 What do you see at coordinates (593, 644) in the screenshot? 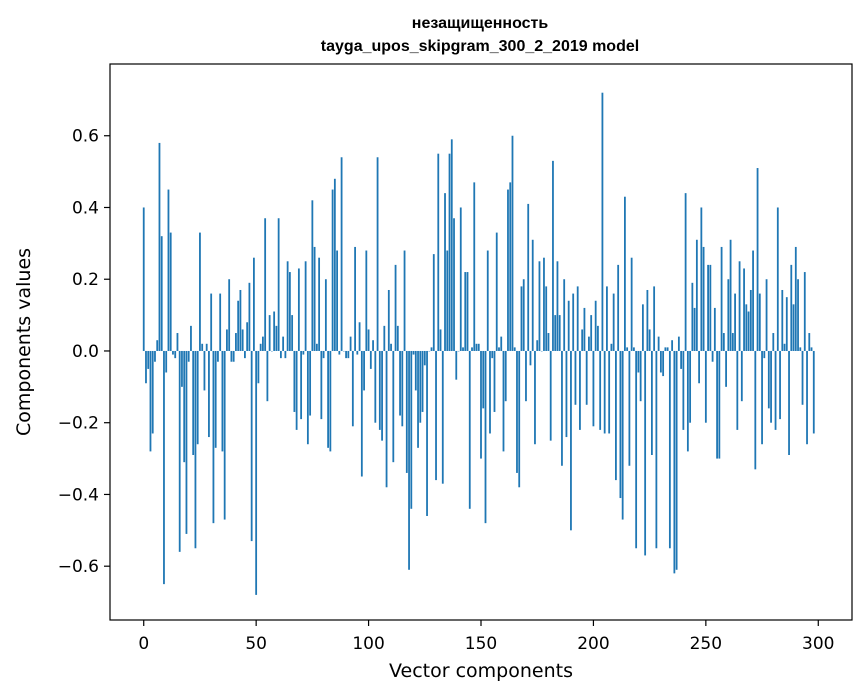
I see `x-tick-label: 200` at bounding box center [593, 644].